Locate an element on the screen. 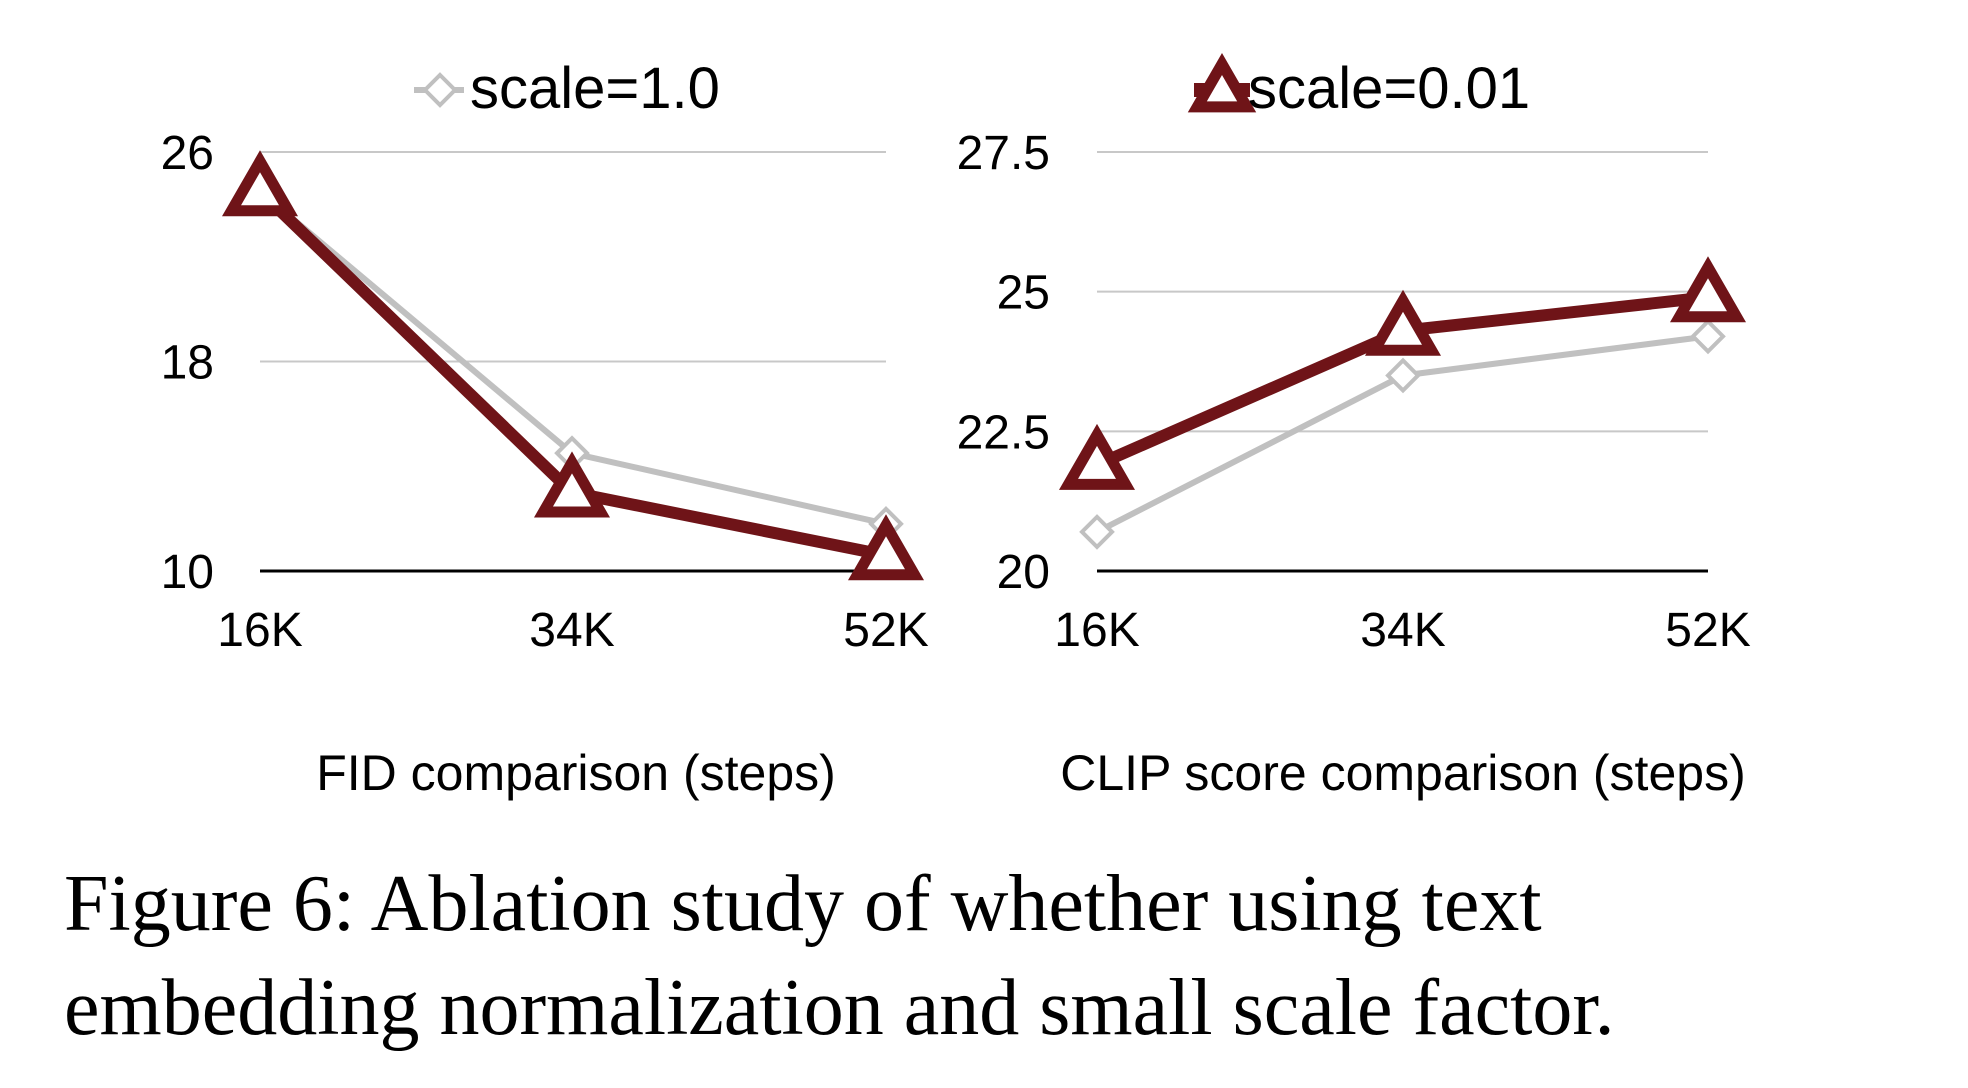 The image size is (1968, 1088). y-tick-label: 27.5 is located at coordinates (1003, 153).